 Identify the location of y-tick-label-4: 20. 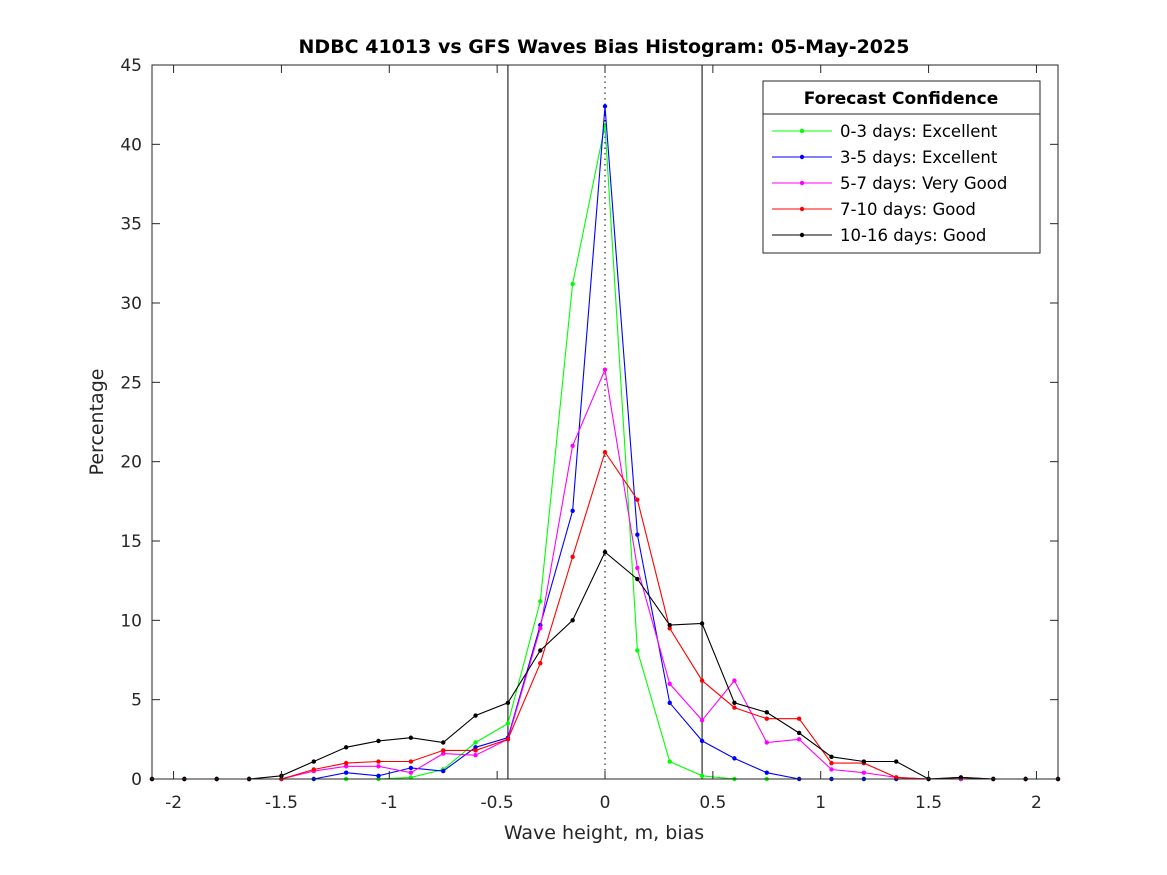
(131, 463).